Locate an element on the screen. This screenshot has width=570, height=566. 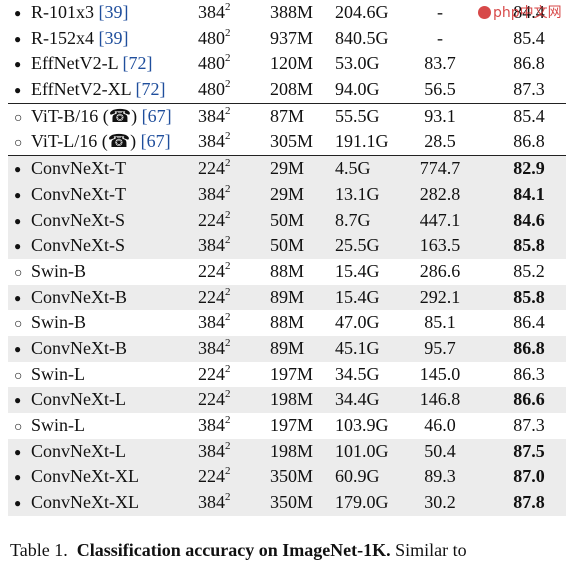
flops-cell: 204.6G is located at coordinates (362, 12).